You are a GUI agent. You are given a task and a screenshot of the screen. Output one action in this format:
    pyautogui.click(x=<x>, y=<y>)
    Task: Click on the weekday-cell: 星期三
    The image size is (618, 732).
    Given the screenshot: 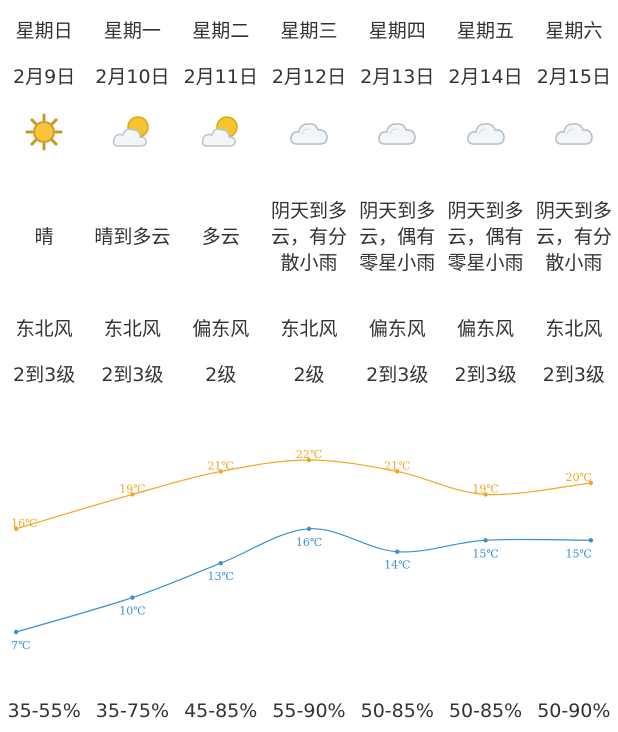 What is the action you would take?
    pyautogui.click(x=309, y=31)
    